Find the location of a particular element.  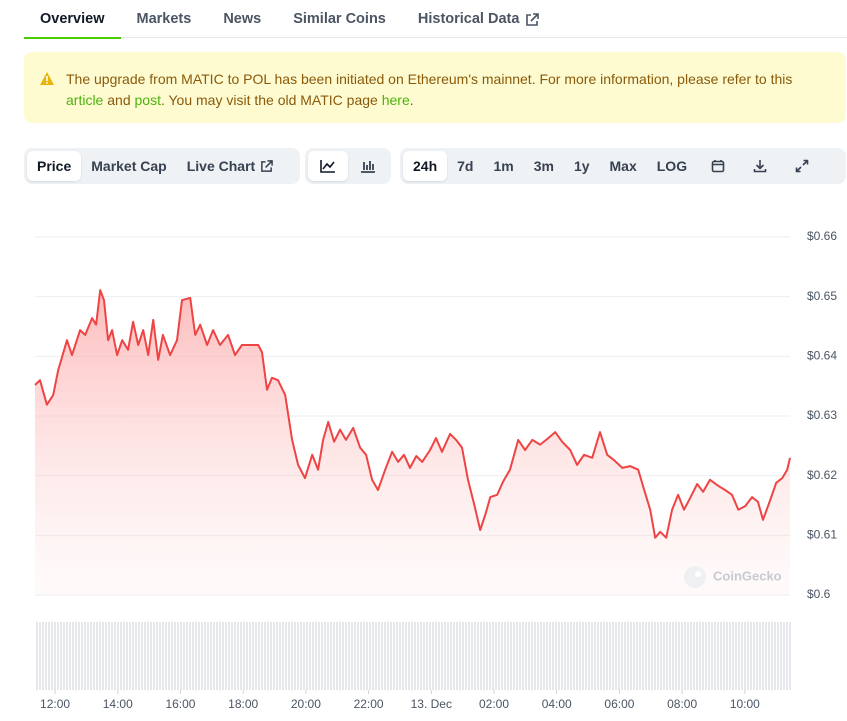

button: Live Chart is located at coordinates (230, 166).